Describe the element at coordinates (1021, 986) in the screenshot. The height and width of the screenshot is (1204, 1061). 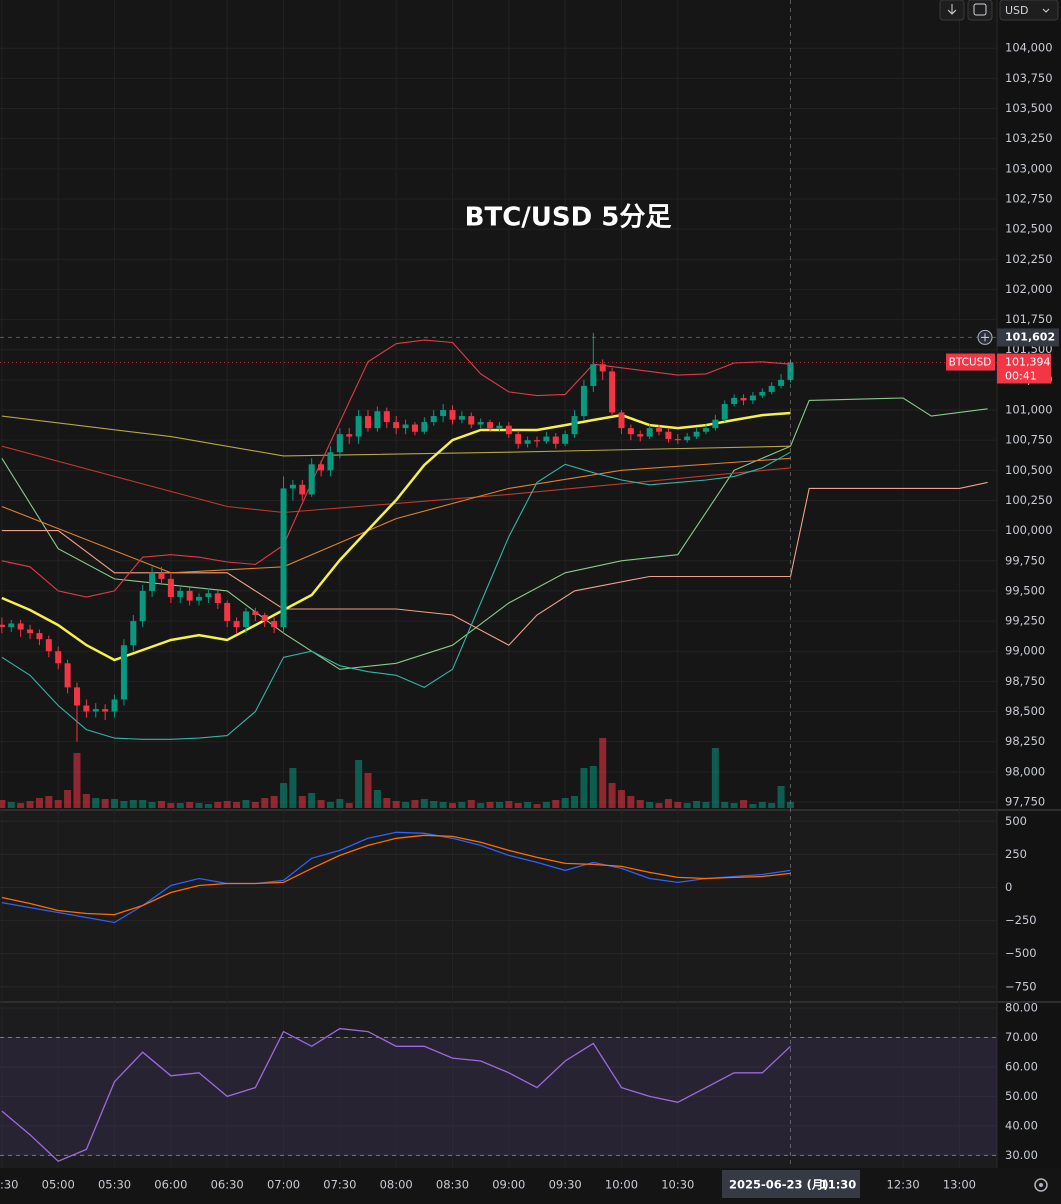
I see `y-tick-label: −750` at that location.